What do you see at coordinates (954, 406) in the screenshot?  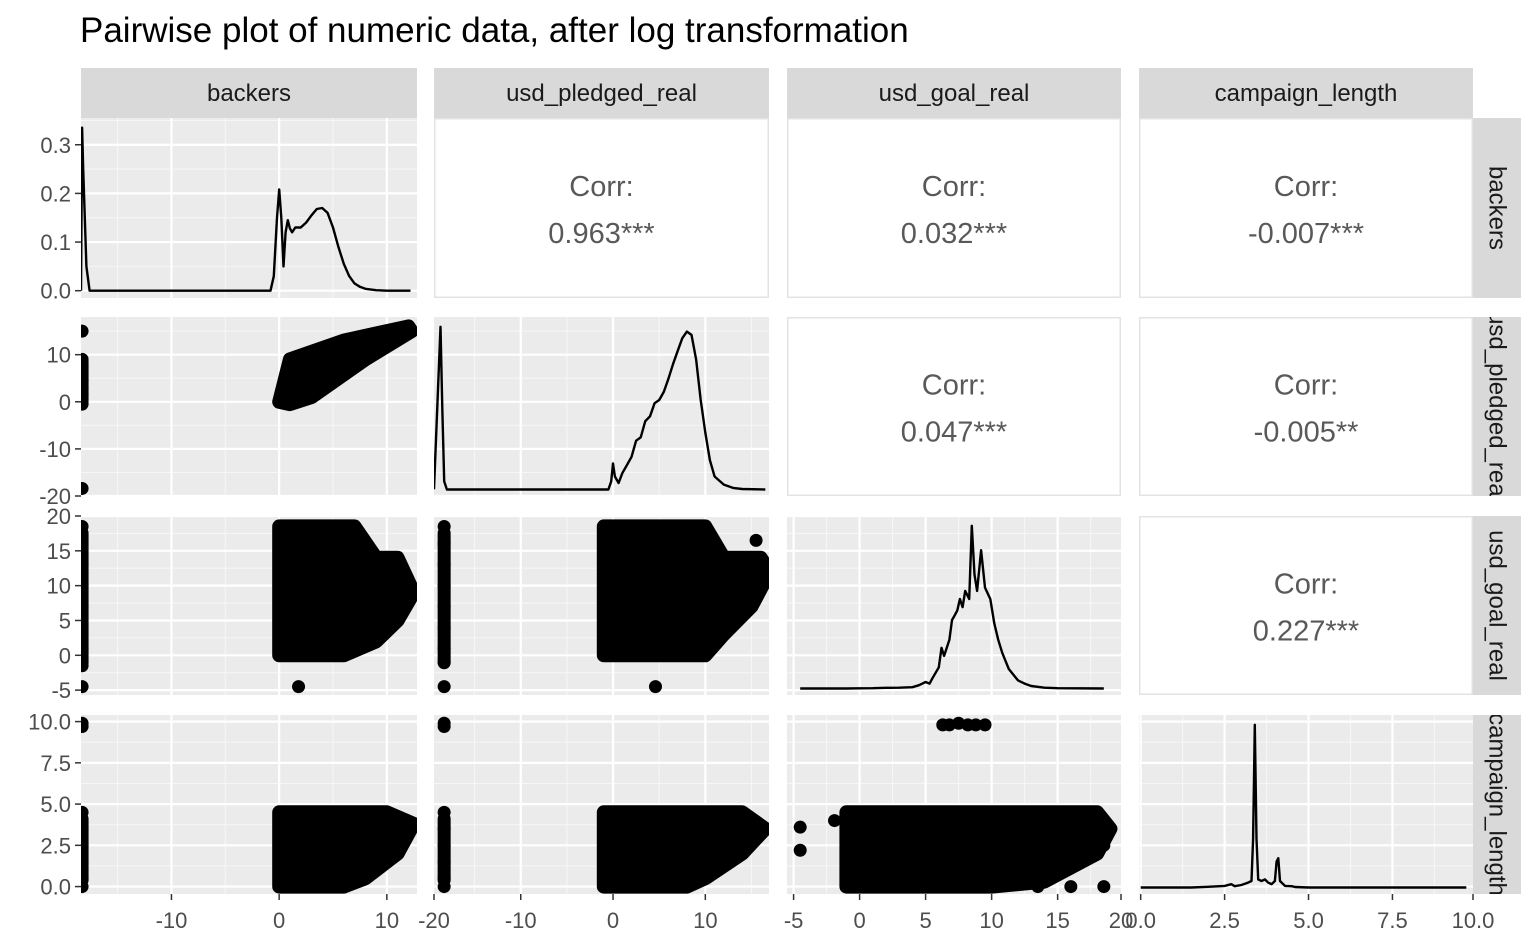 I see `panel-1-2: Corr: 0.047***` at bounding box center [954, 406].